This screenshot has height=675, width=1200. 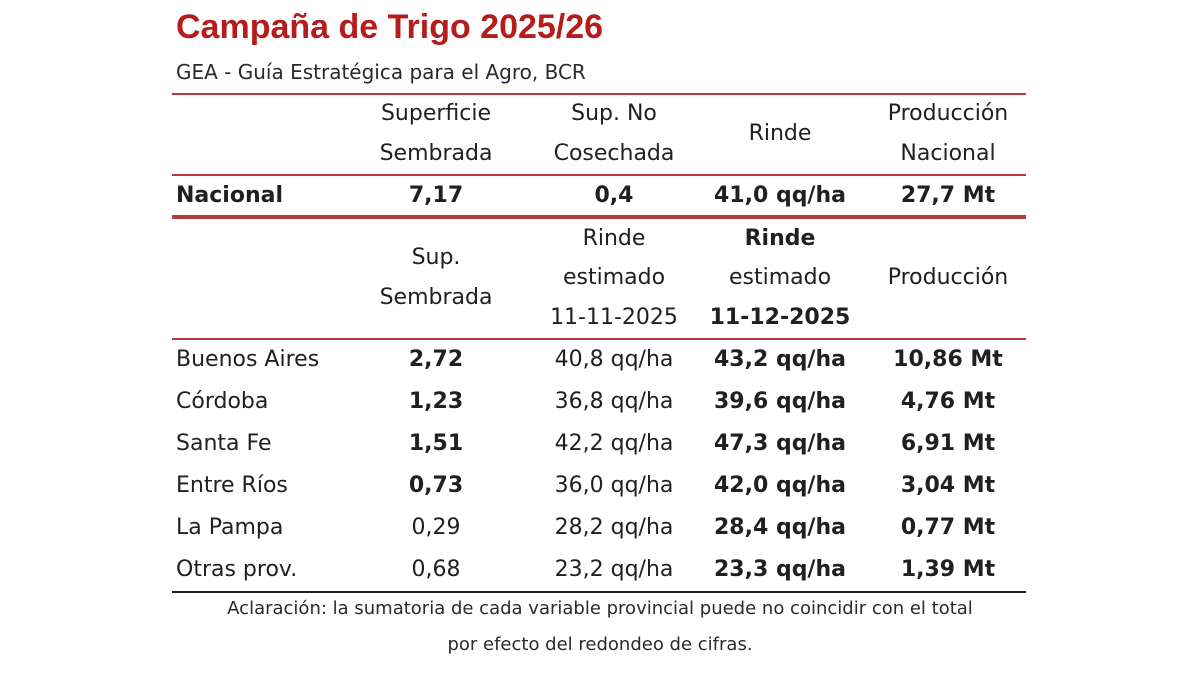 I want to click on province-rinde1: 36,0 qq/ha, so click(x=614, y=485).